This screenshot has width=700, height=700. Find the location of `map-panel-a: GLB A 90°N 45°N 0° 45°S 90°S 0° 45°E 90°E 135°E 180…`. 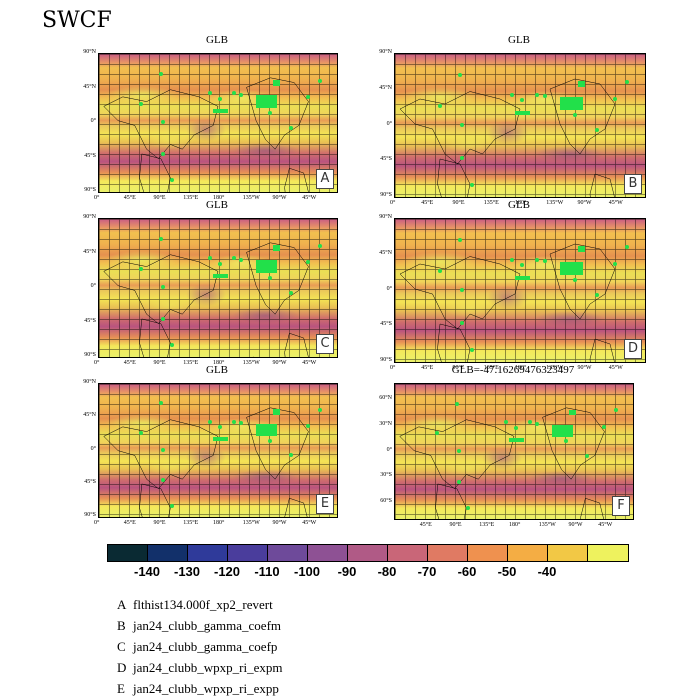

map-panel-a: GLB A 90°N 45°N 0° 45°S 90°S 0° 45°E 90°E 135°E 180… is located at coordinates (207, 117).